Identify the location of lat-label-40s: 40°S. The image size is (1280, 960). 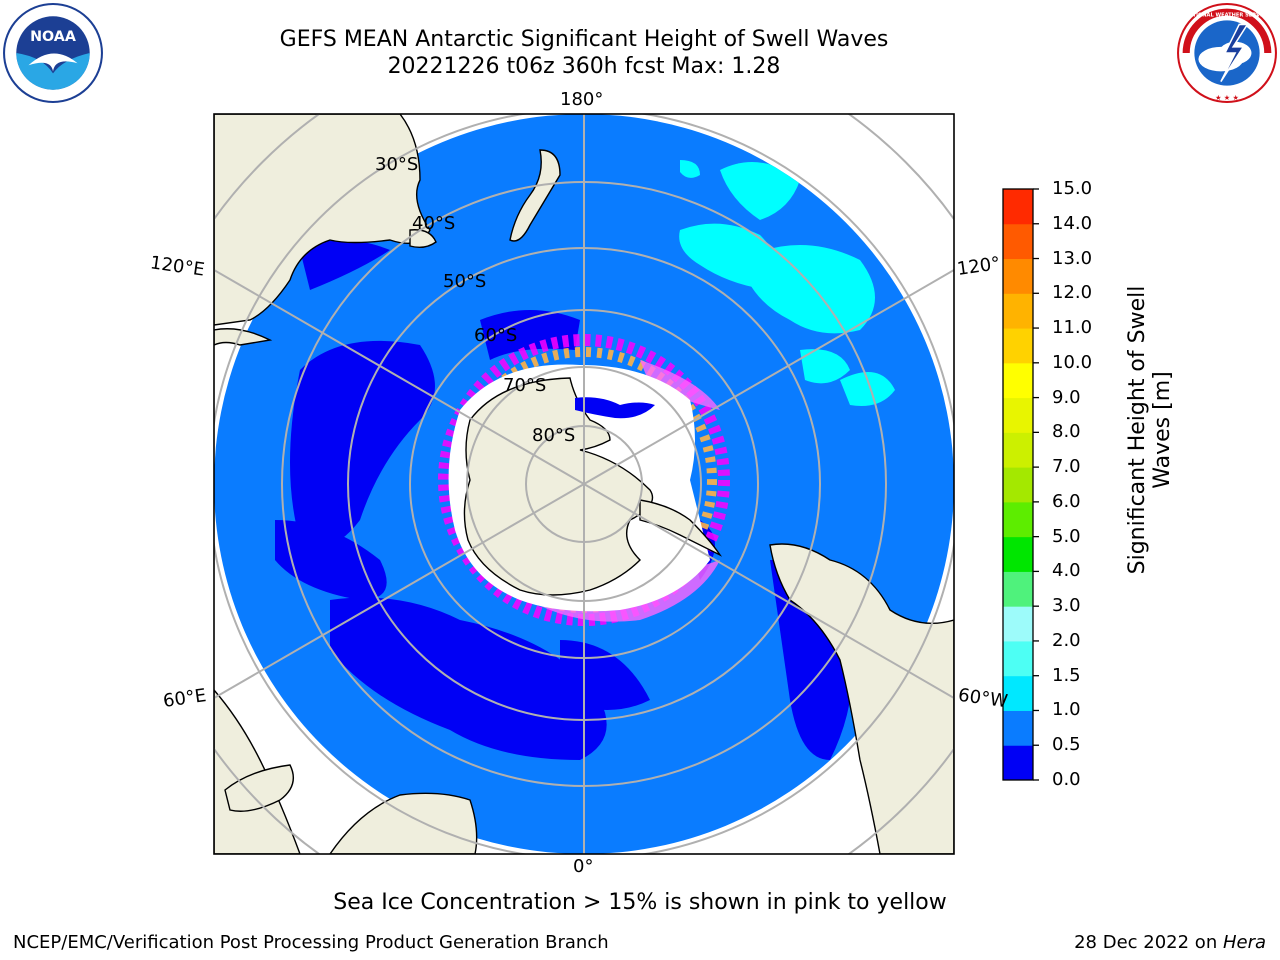
(433, 223).